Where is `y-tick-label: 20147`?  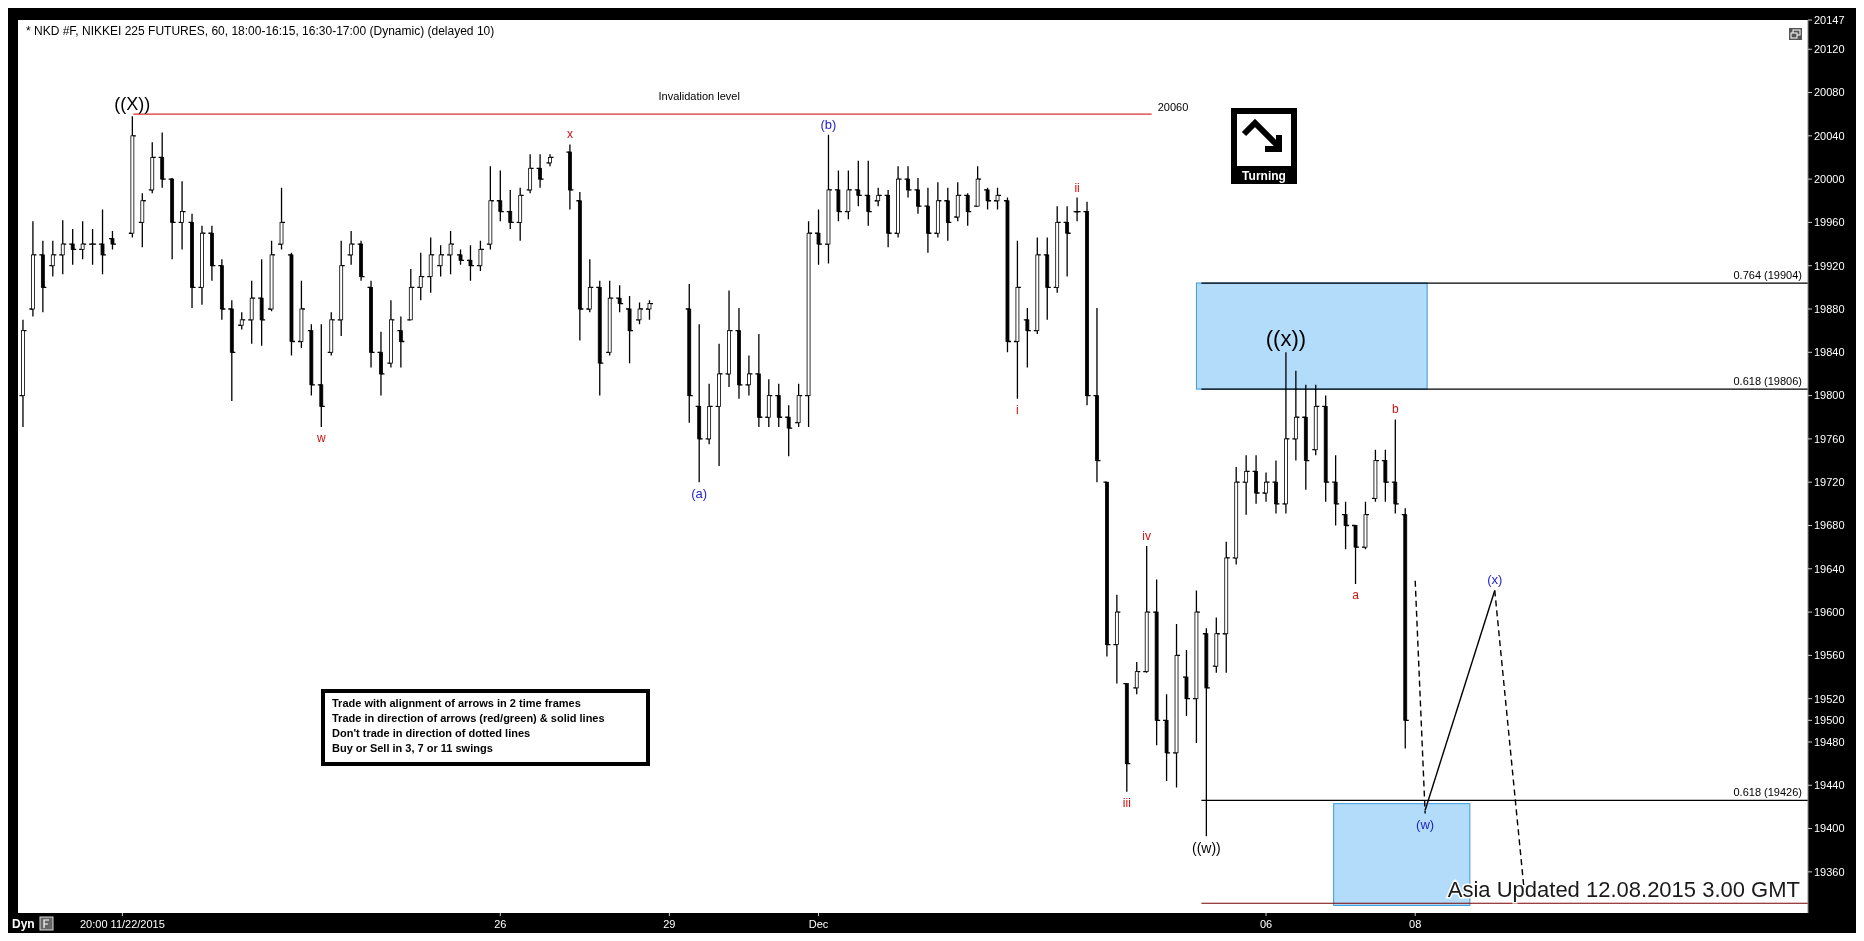
y-tick-label: 20147 is located at coordinates (1829, 19).